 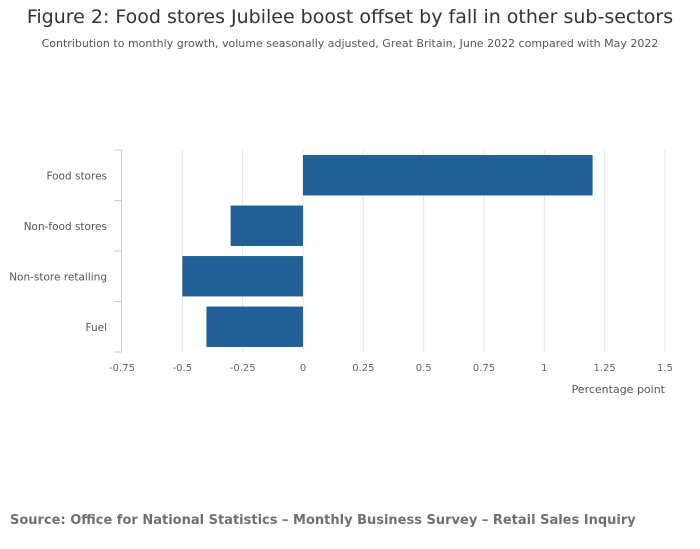 What do you see at coordinates (183, 368) in the screenshot?
I see `x-tick-label: -0.5` at bounding box center [183, 368].